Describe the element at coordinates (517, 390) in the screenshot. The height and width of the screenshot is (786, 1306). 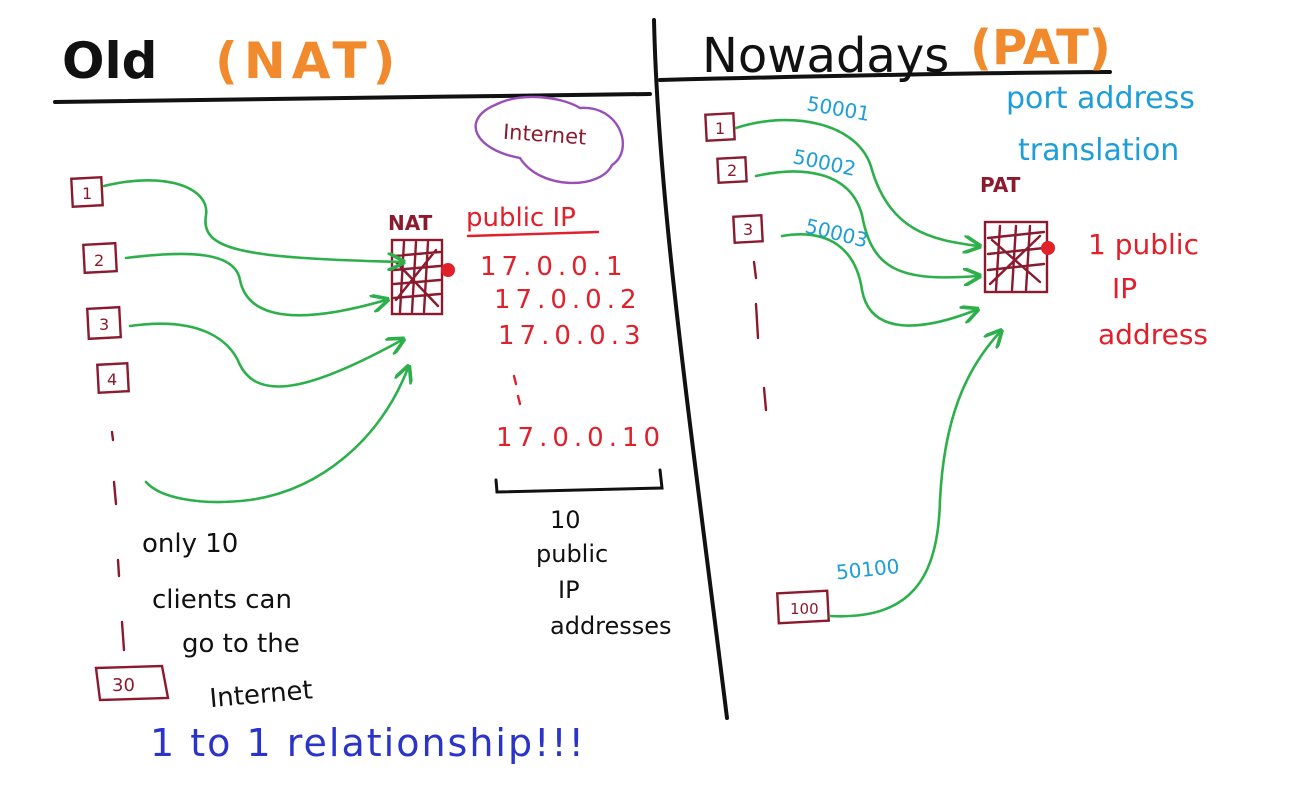
I see `ip-ellipsis` at that location.